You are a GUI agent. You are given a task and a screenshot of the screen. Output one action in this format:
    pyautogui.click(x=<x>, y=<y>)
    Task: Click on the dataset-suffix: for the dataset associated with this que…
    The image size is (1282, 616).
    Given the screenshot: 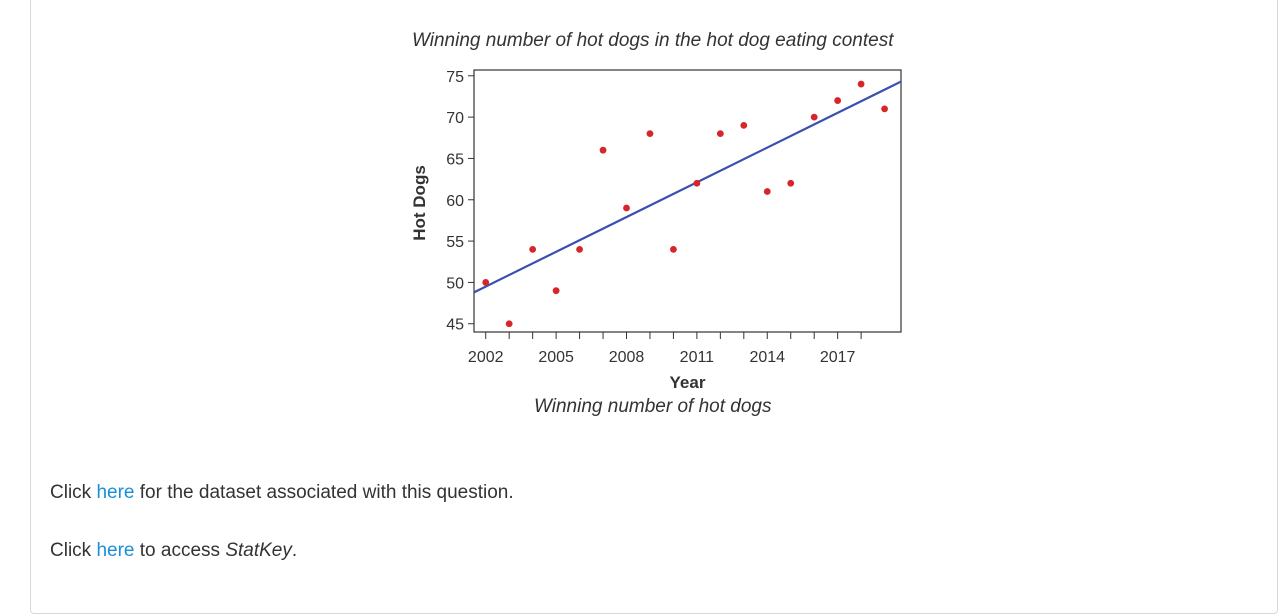 What is the action you would take?
    pyautogui.click(x=324, y=492)
    